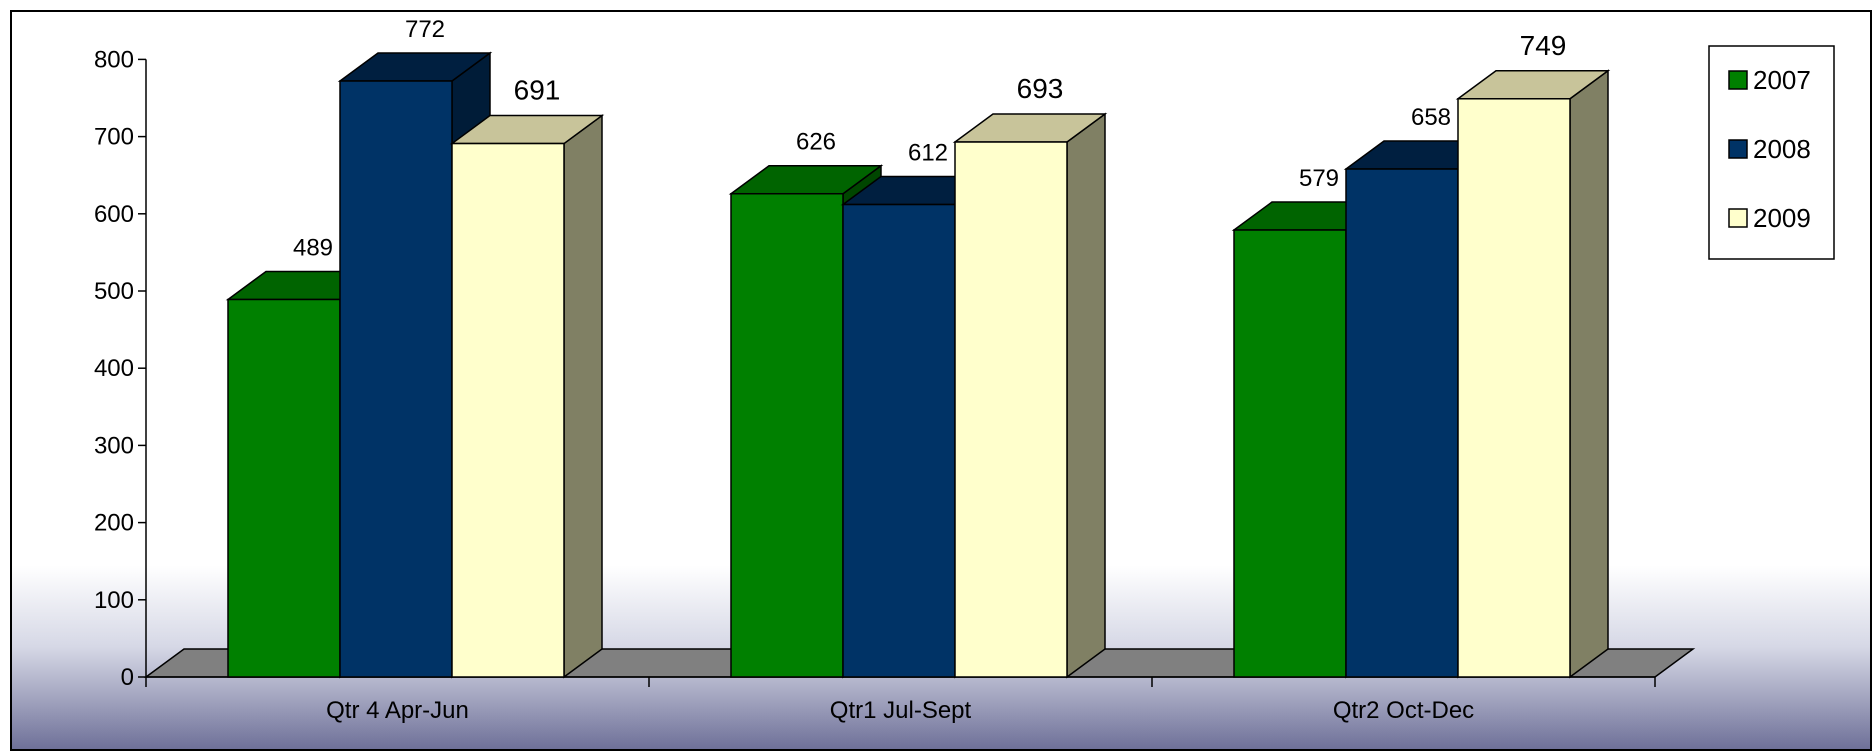  Describe the element at coordinates (1738, 149) in the screenshot. I see `legend-swatch-2008` at that location.